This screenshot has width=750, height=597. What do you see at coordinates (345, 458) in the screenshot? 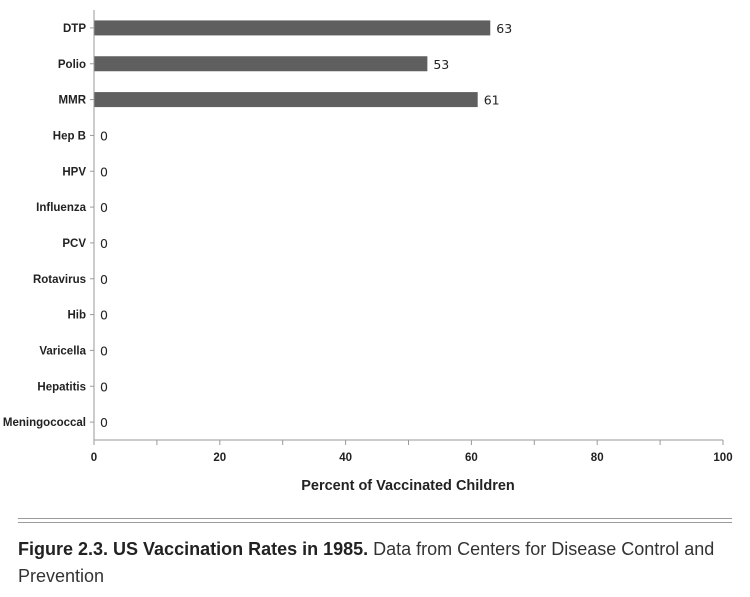
I see `x-tick-label: 40` at bounding box center [345, 458].